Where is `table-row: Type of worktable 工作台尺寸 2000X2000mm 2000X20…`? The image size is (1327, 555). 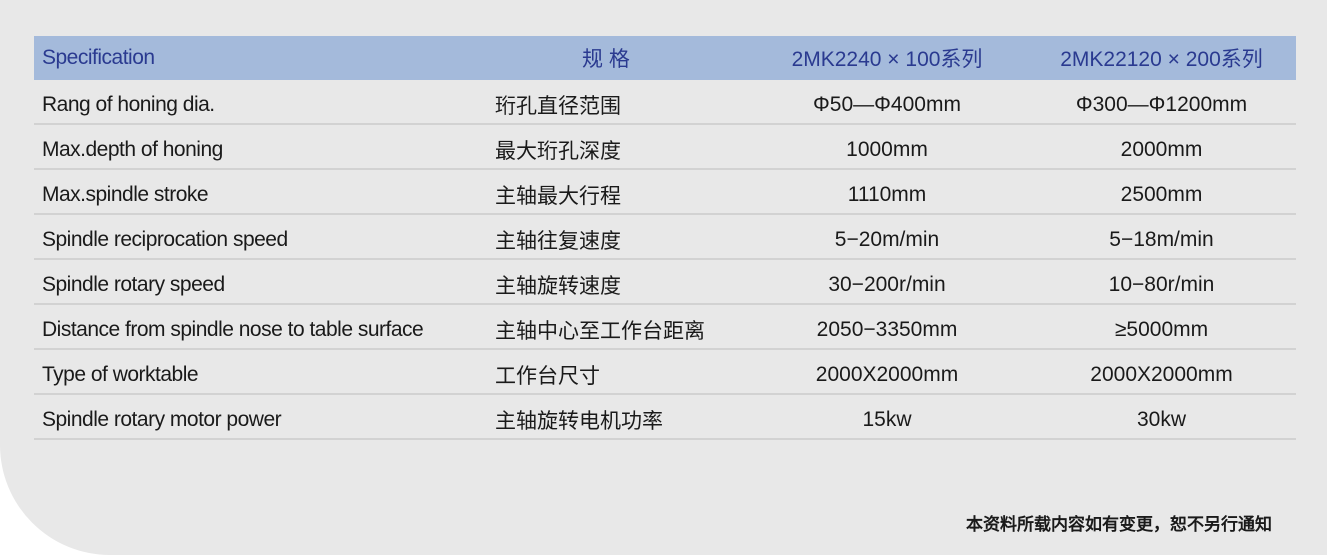 table-row: Type of worktable 工作台尺寸 2000X2000mm 2000X20… is located at coordinates (665, 372).